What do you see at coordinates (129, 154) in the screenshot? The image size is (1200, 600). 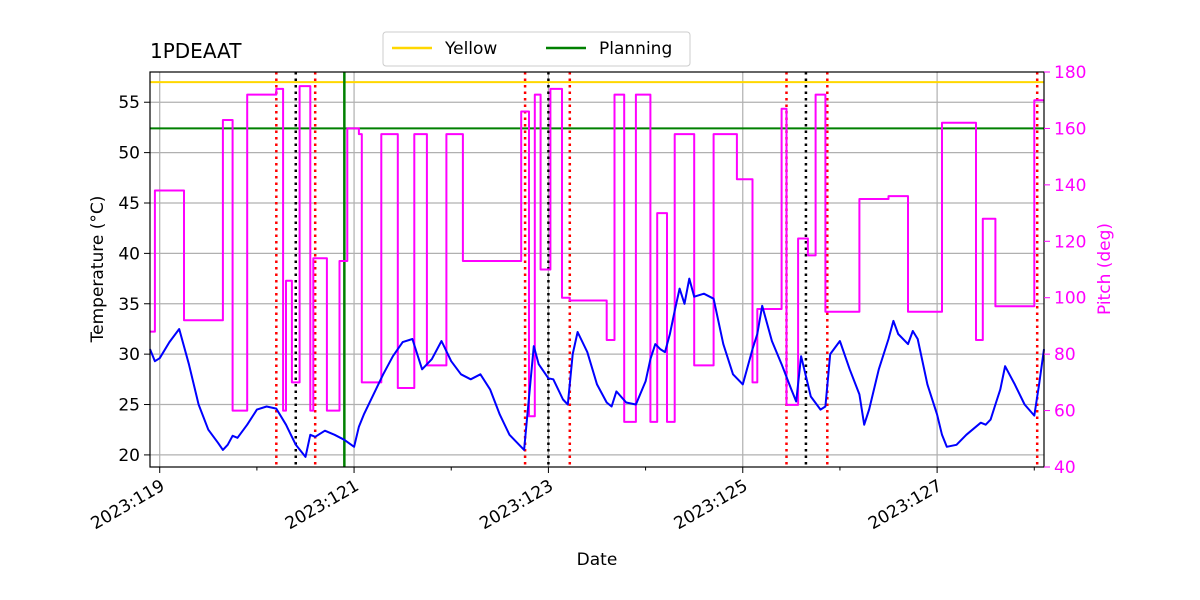 I see `y-left-tick-label: 50` at bounding box center [129, 154].